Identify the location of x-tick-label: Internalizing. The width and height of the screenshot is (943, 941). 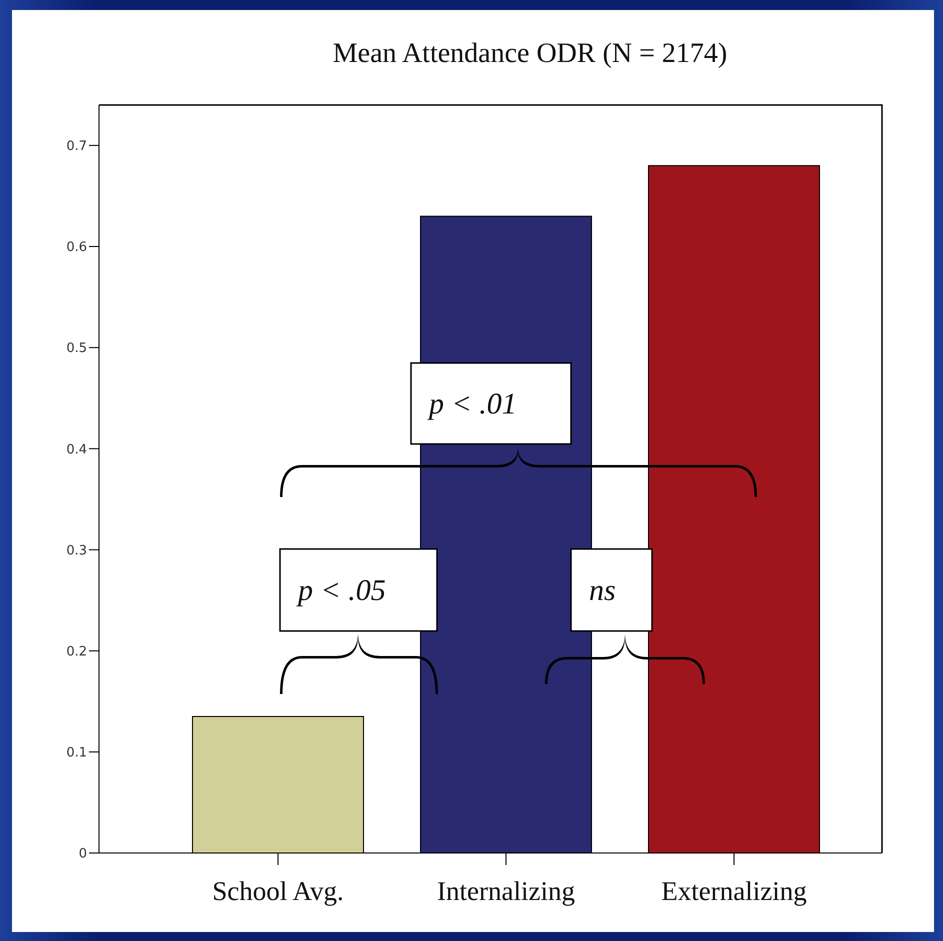
(506, 891).